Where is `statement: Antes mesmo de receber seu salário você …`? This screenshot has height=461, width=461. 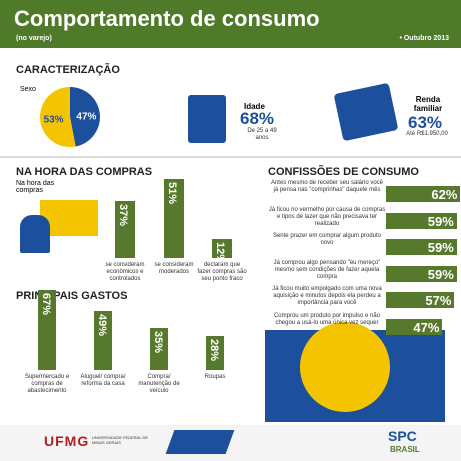 statement: Antes mesmo de receber seu salário você … is located at coordinates (327, 186).